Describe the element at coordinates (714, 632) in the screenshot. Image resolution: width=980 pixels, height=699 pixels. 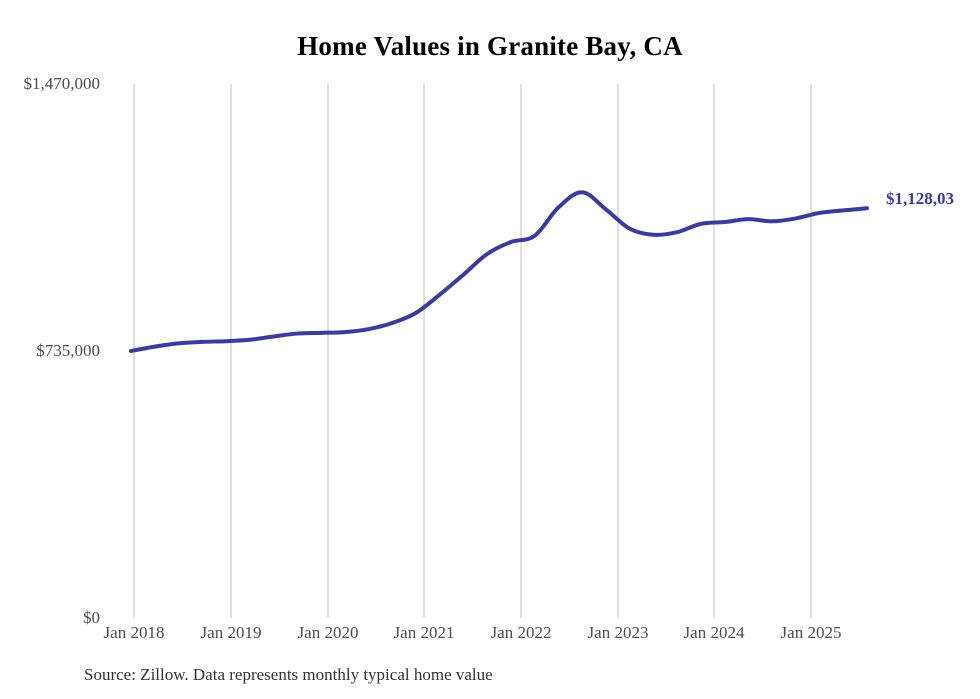
I see `x-tick-label-jan-2024: Jan 2024` at that location.